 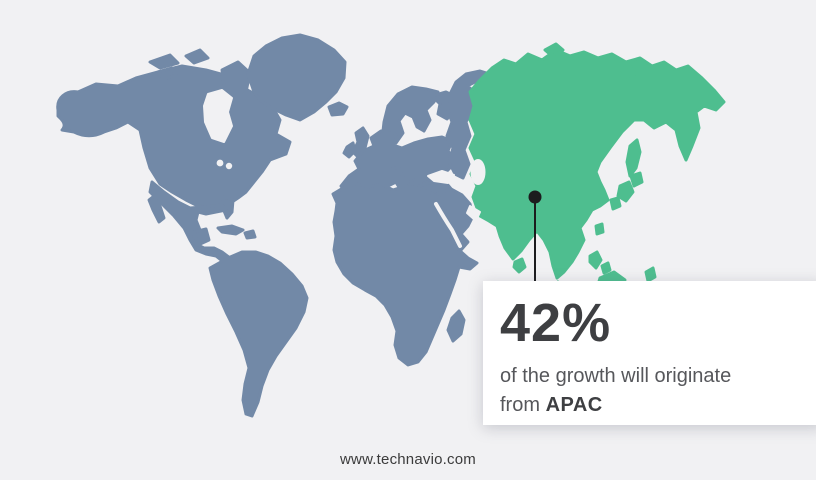 I want to click on japan-honshu, so click(x=625, y=191).